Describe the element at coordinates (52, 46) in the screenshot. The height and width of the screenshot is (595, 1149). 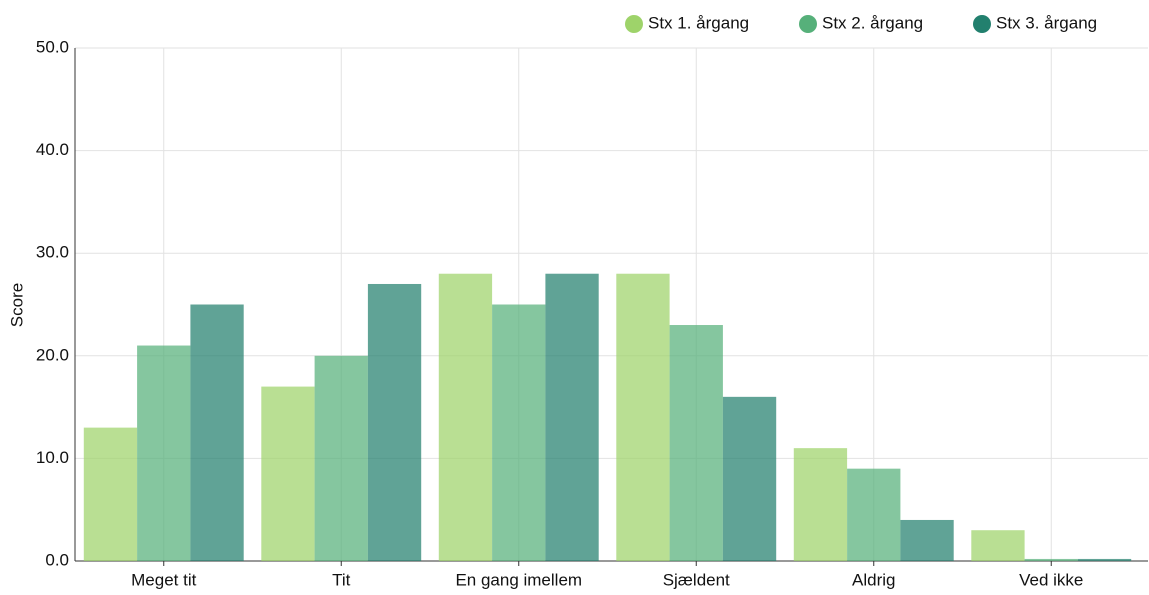
I see `y-tick-label: 50.0` at that location.